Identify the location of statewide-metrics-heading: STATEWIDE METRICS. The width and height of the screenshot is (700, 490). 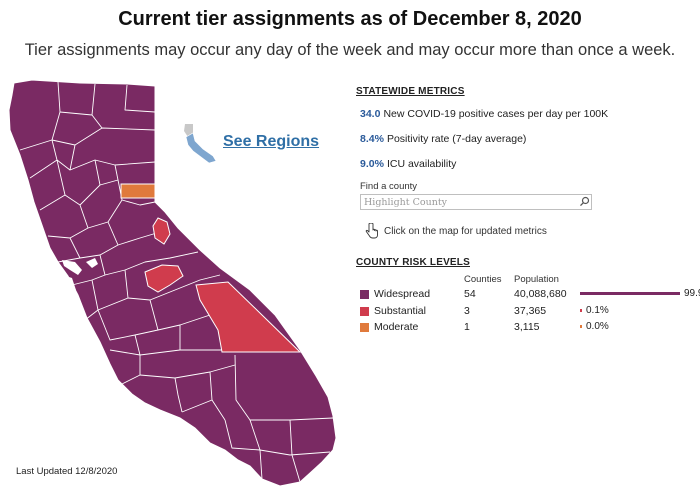
(410, 91).